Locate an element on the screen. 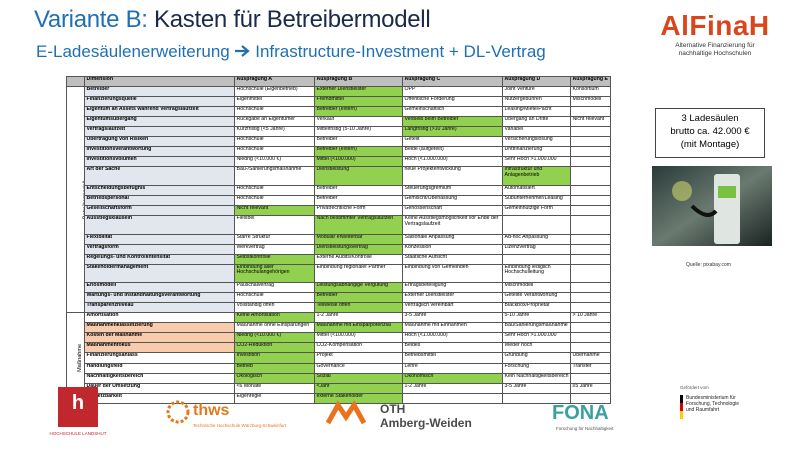  option-cell: Einbindung aller Hochschulangehörigen is located at coordinates (274, 273).